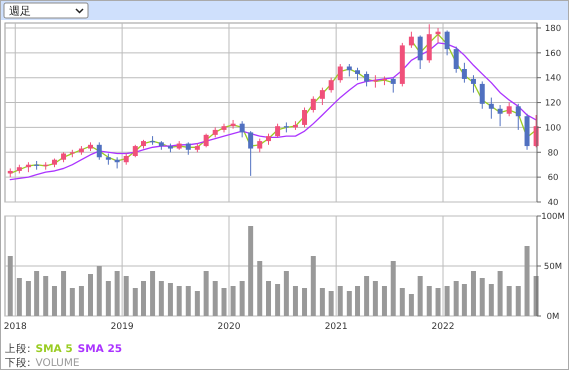 Image resolution: width=569 pixels, height=370 pixels. What do you see at coordinates (553, 203) in the screenshot?
I see `y-tick-label: 40` at bounding box center [553, 203].